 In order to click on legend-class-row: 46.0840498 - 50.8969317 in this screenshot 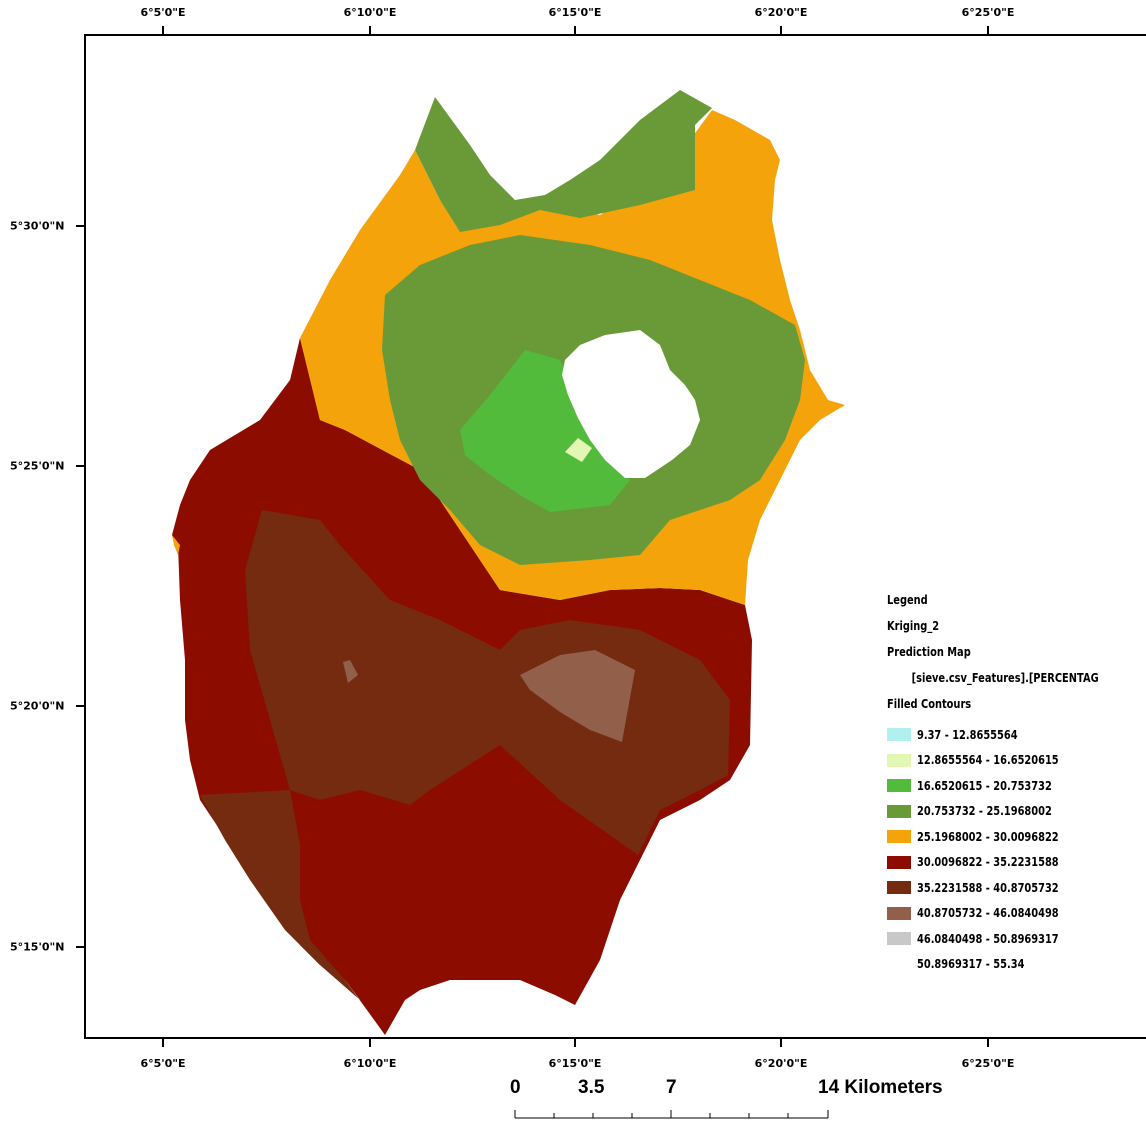, I will do `click(1016, 939)`.